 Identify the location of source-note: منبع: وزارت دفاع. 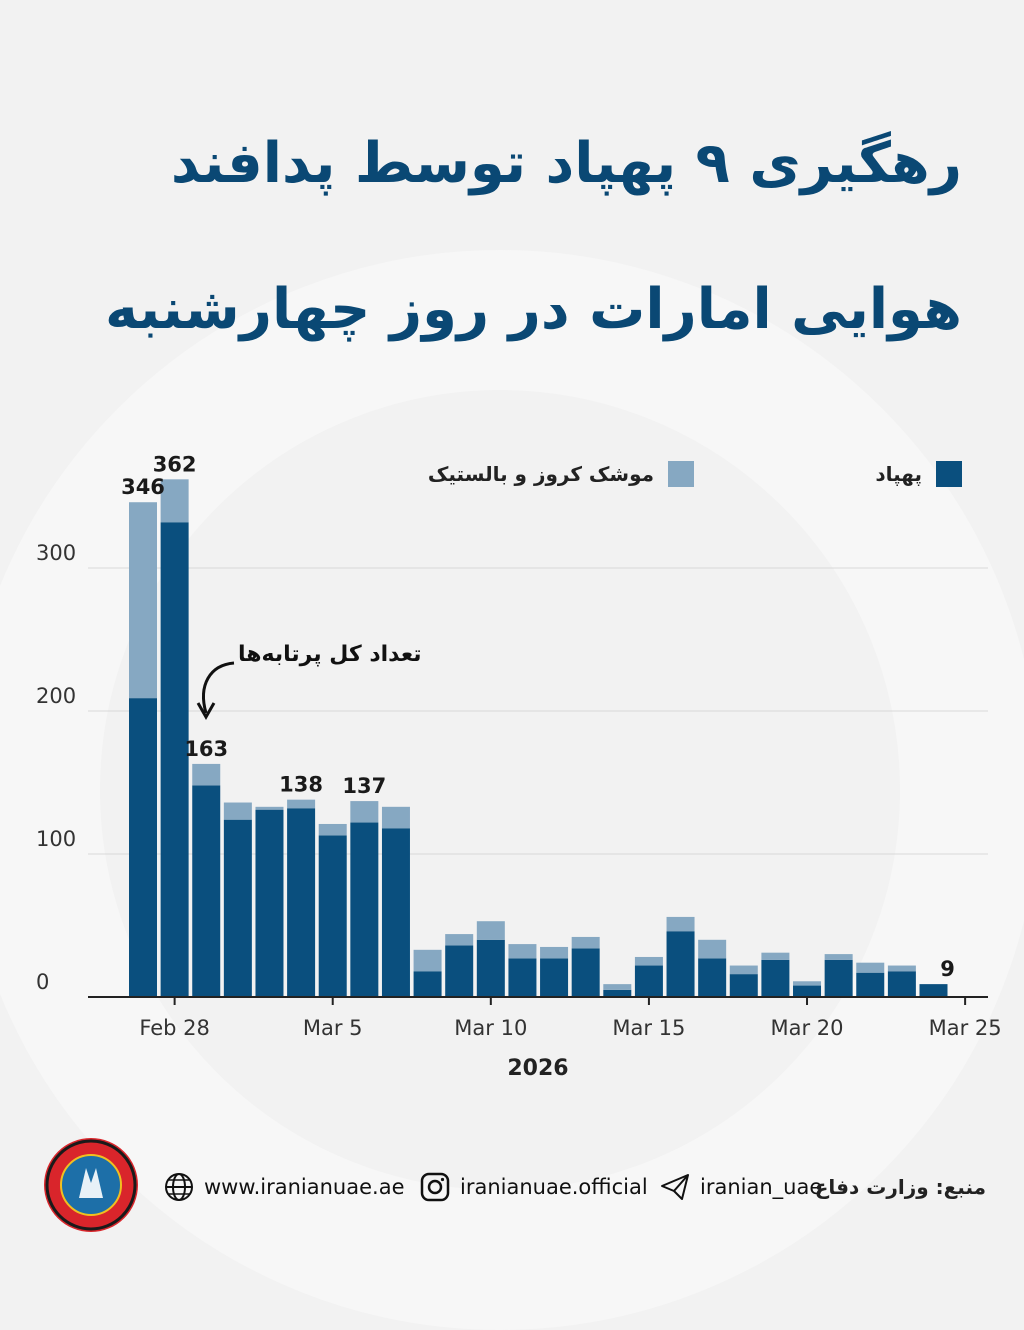
(900, 1187).